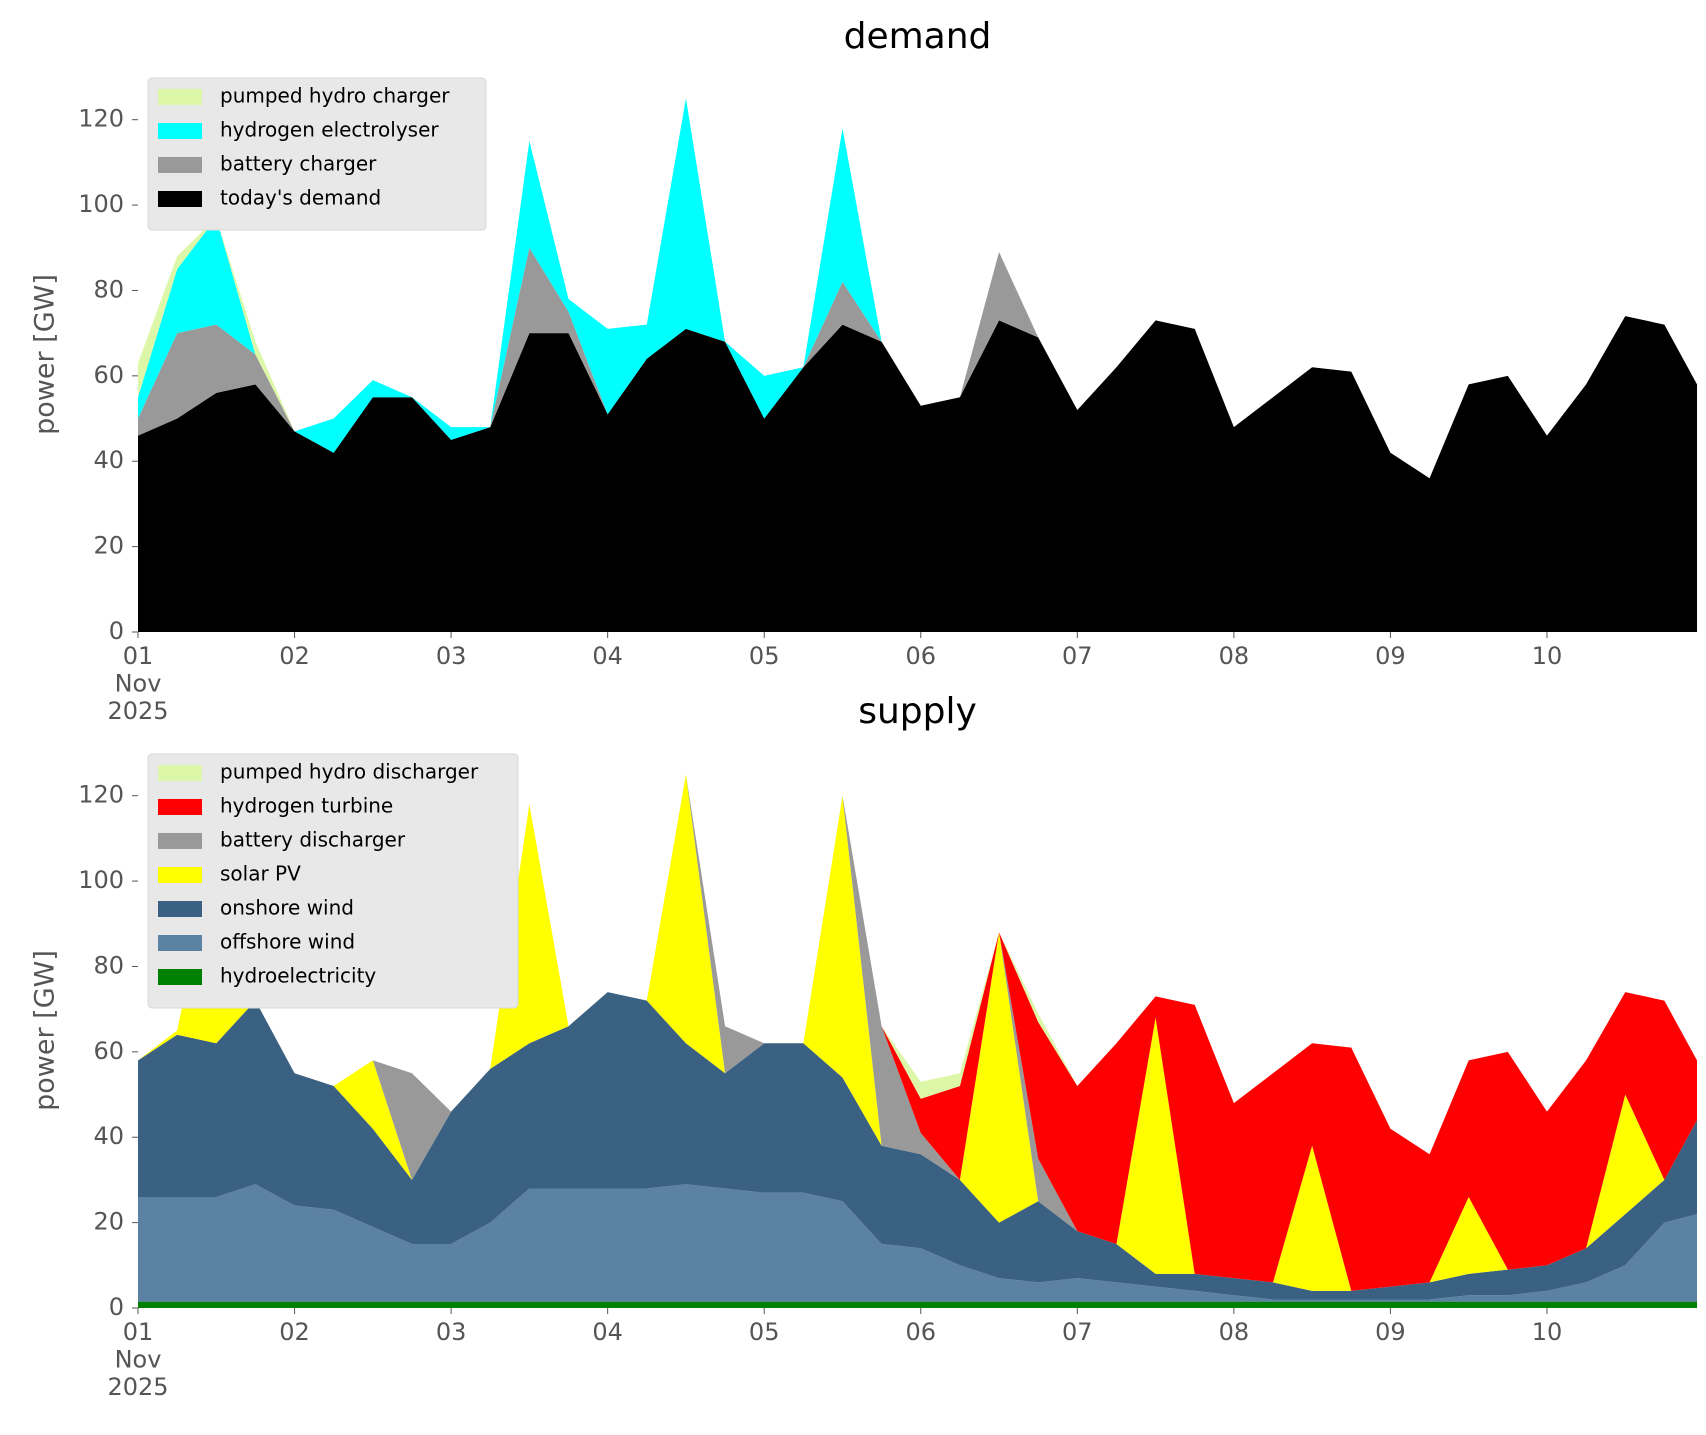  I want to click on legend-label: hydroelectricity, so click(298, 976).